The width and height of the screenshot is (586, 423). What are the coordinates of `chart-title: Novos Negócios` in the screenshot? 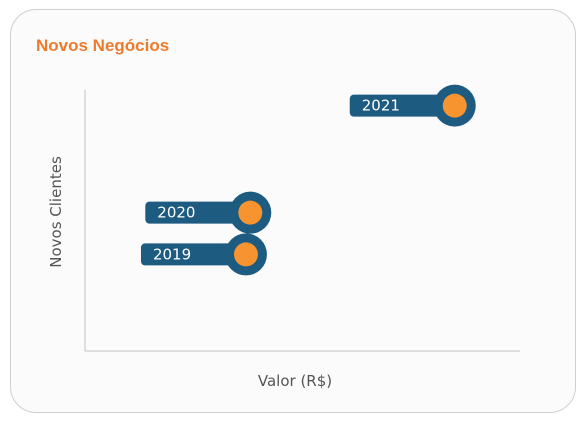 It's located at (103, 45).